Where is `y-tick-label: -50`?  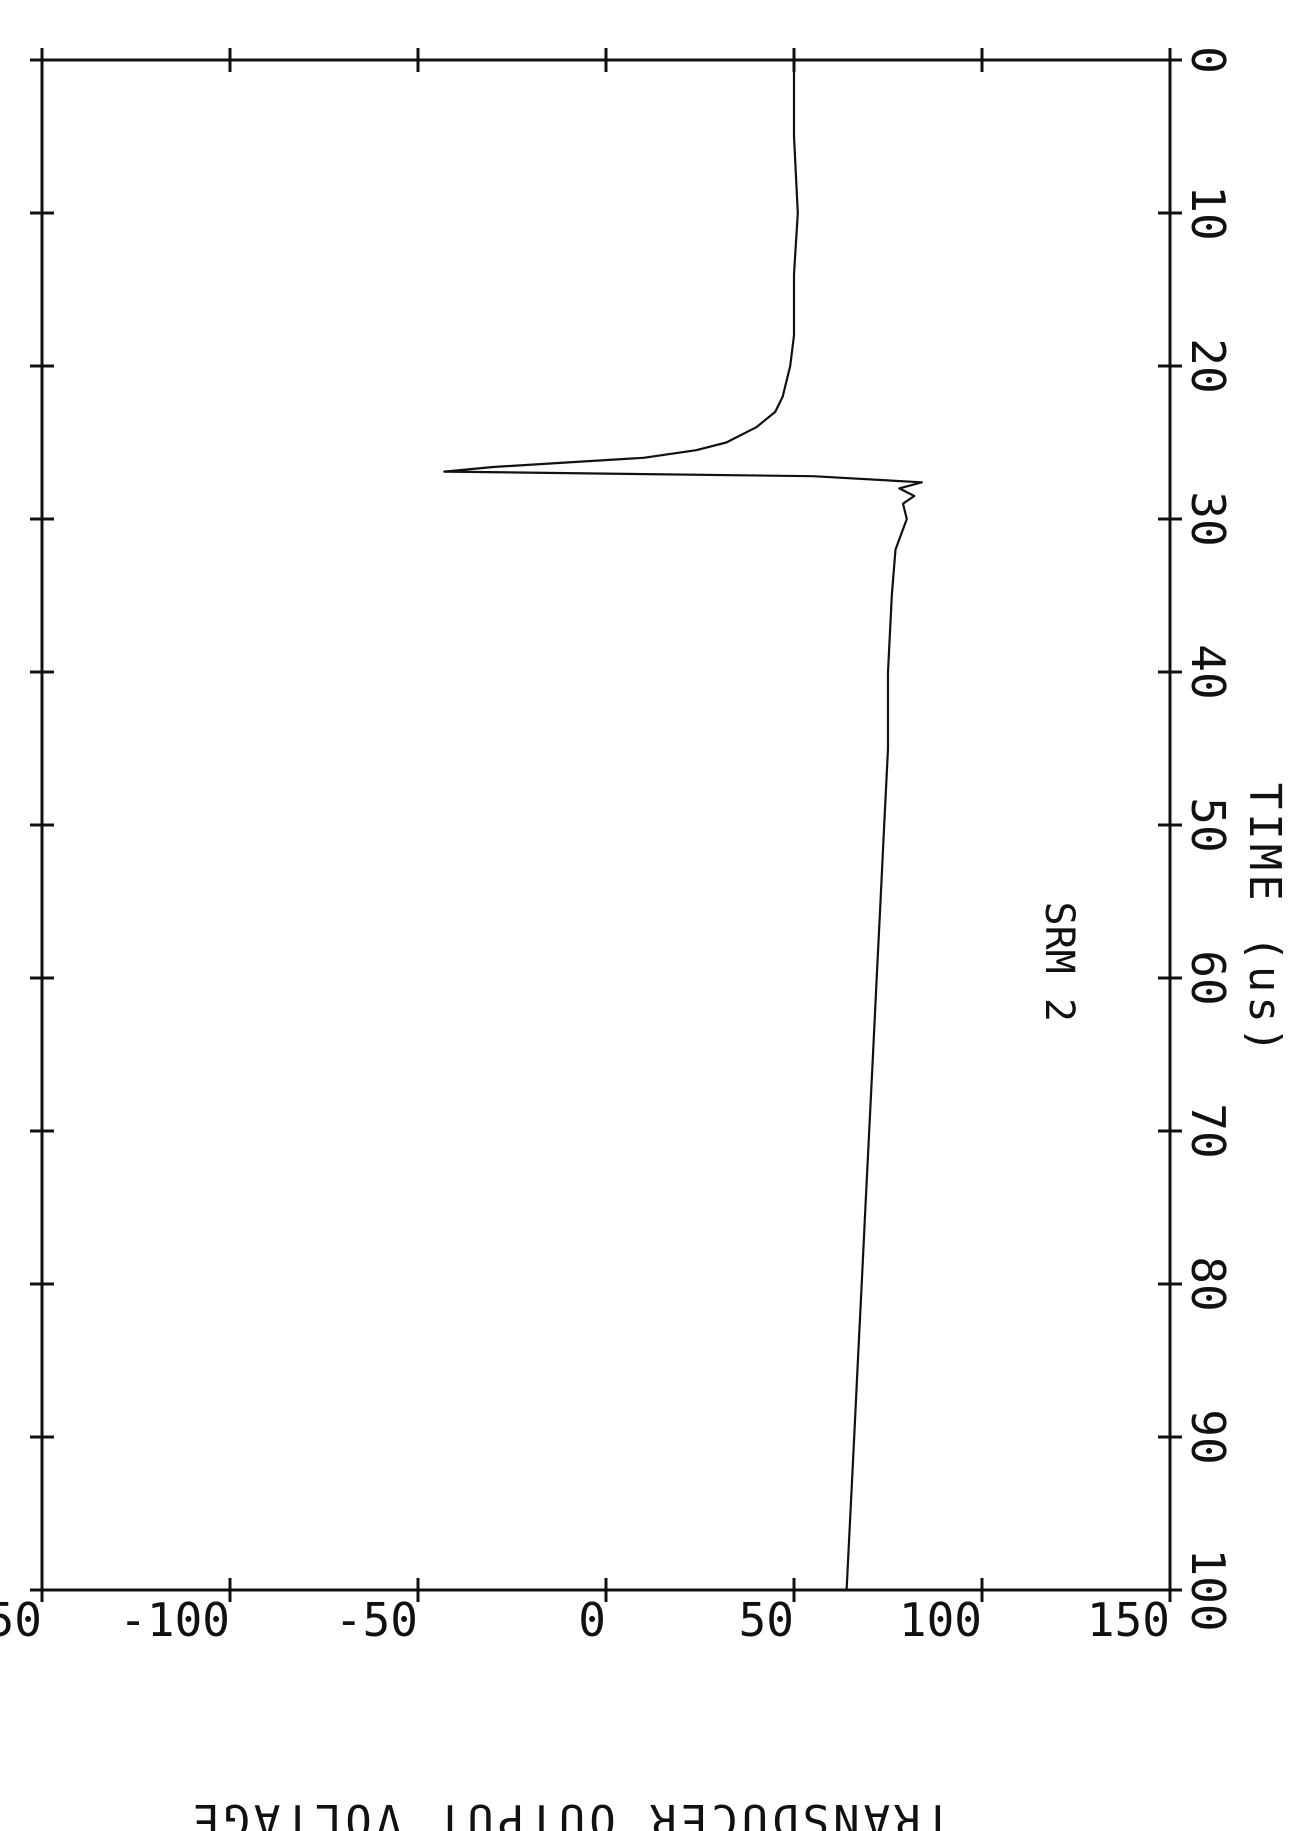
y-tick-label: -50 is located at coordinates (376, 1620).